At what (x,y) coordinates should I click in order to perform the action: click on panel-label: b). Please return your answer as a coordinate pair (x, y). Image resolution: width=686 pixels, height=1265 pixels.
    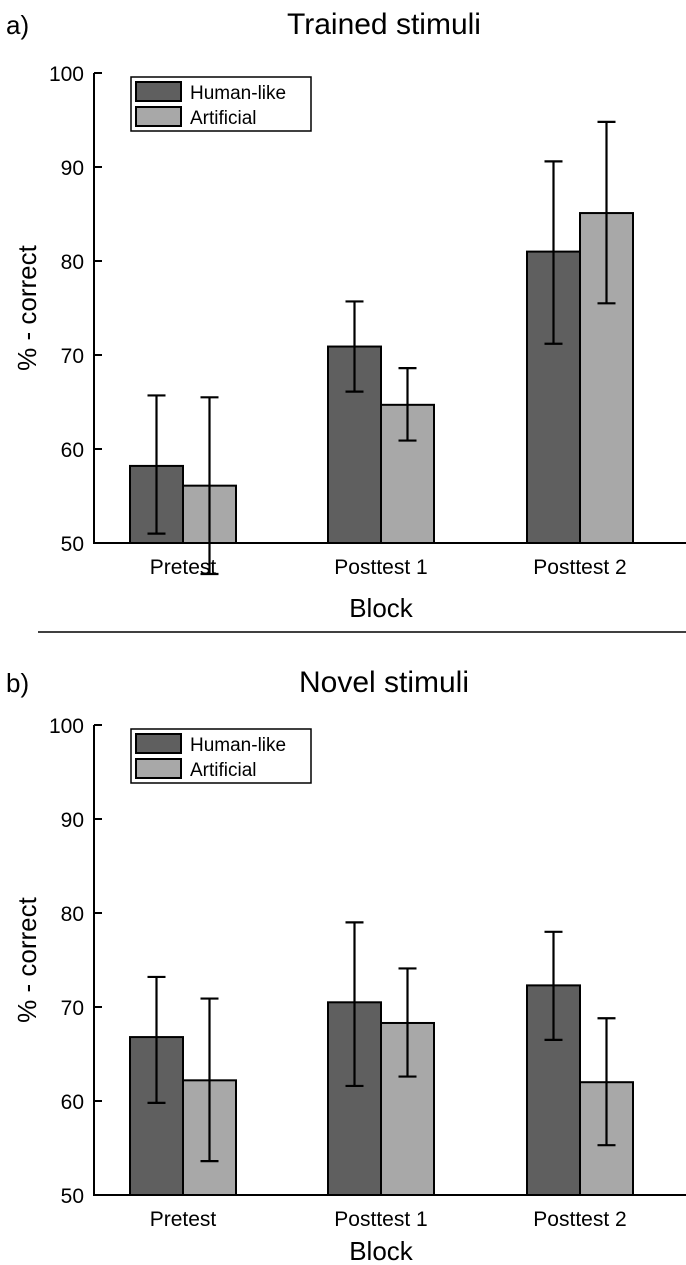
    Looking at the image, I should click on (17, 683).